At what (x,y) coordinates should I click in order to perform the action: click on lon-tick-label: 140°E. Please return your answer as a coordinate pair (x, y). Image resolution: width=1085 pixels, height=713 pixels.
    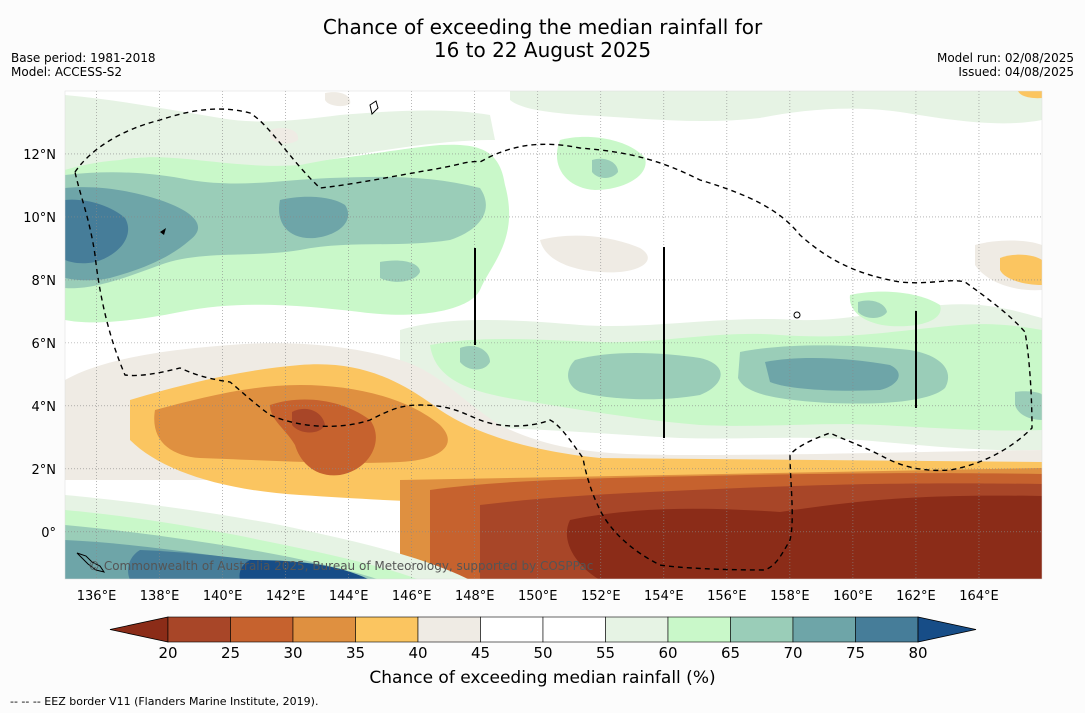
    Looking at the image, I should click on (223, 596).